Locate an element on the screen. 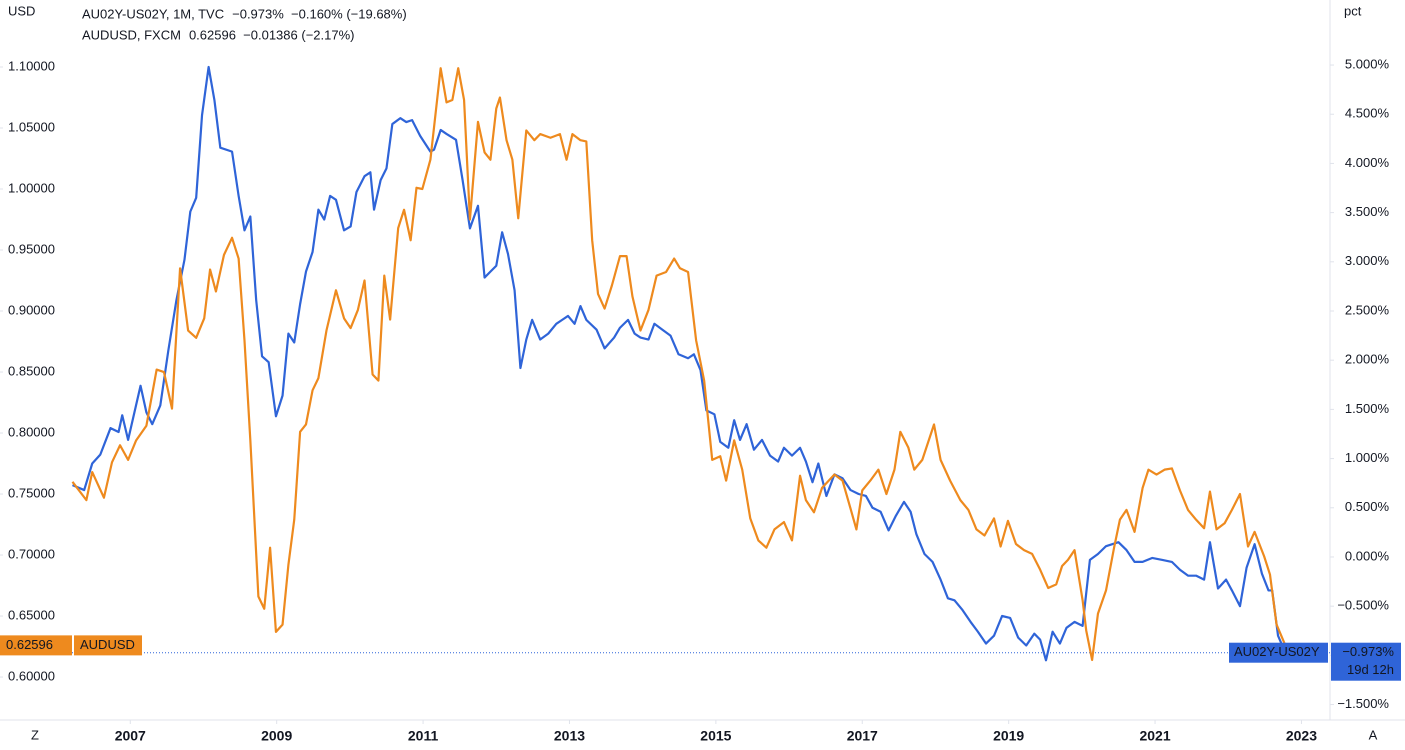 This screenshot has height=750, width=1405. y2-tick-label: 1.000% is located at coordinates (1367, 457).